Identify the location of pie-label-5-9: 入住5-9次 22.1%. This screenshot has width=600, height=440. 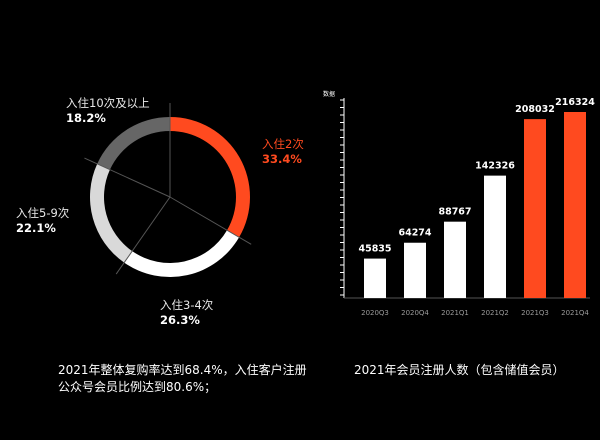
(42, 221).